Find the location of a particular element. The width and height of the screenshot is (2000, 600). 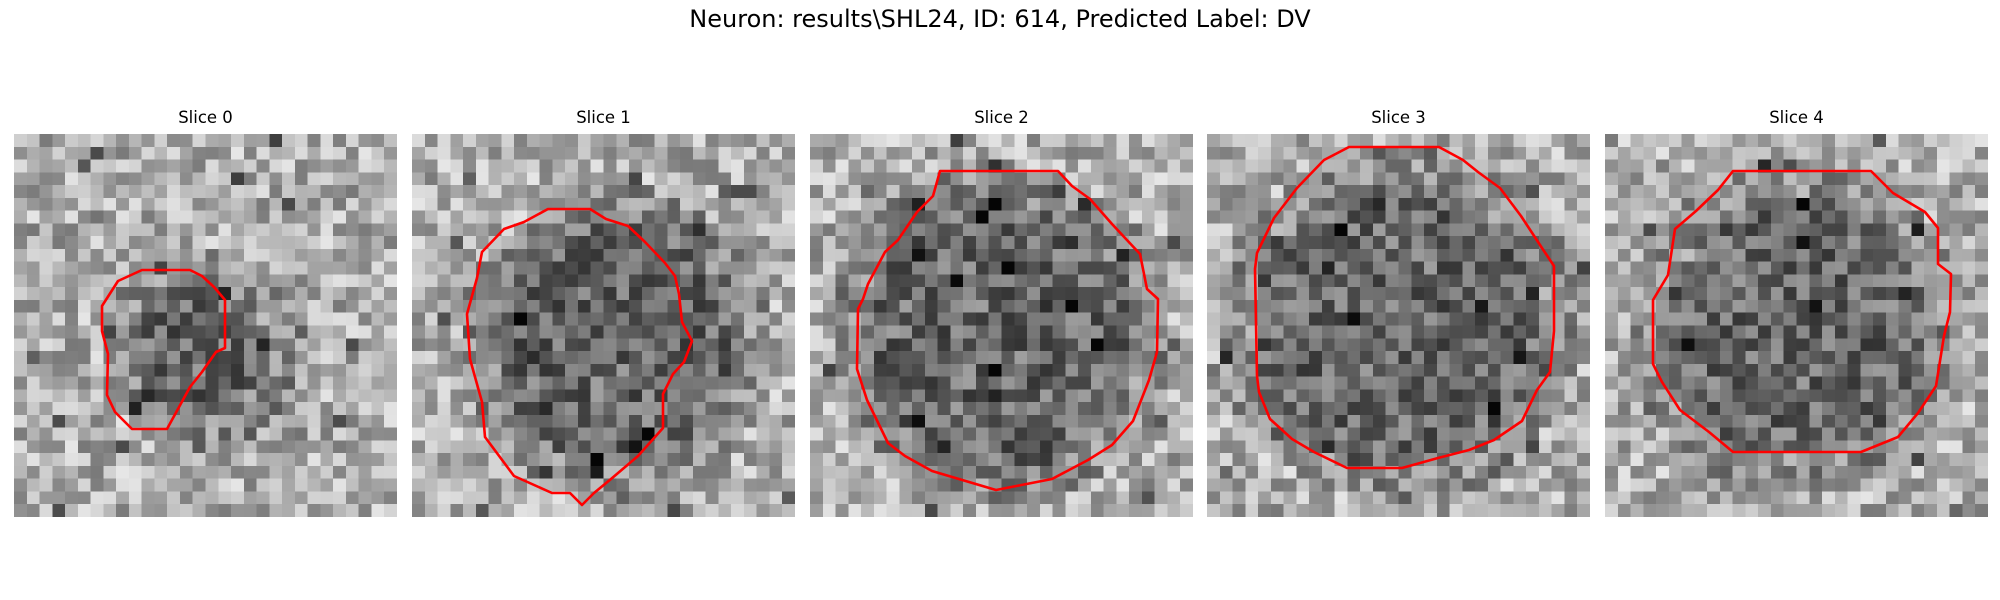

slice-0-contour is located at coordinates (163, 349).